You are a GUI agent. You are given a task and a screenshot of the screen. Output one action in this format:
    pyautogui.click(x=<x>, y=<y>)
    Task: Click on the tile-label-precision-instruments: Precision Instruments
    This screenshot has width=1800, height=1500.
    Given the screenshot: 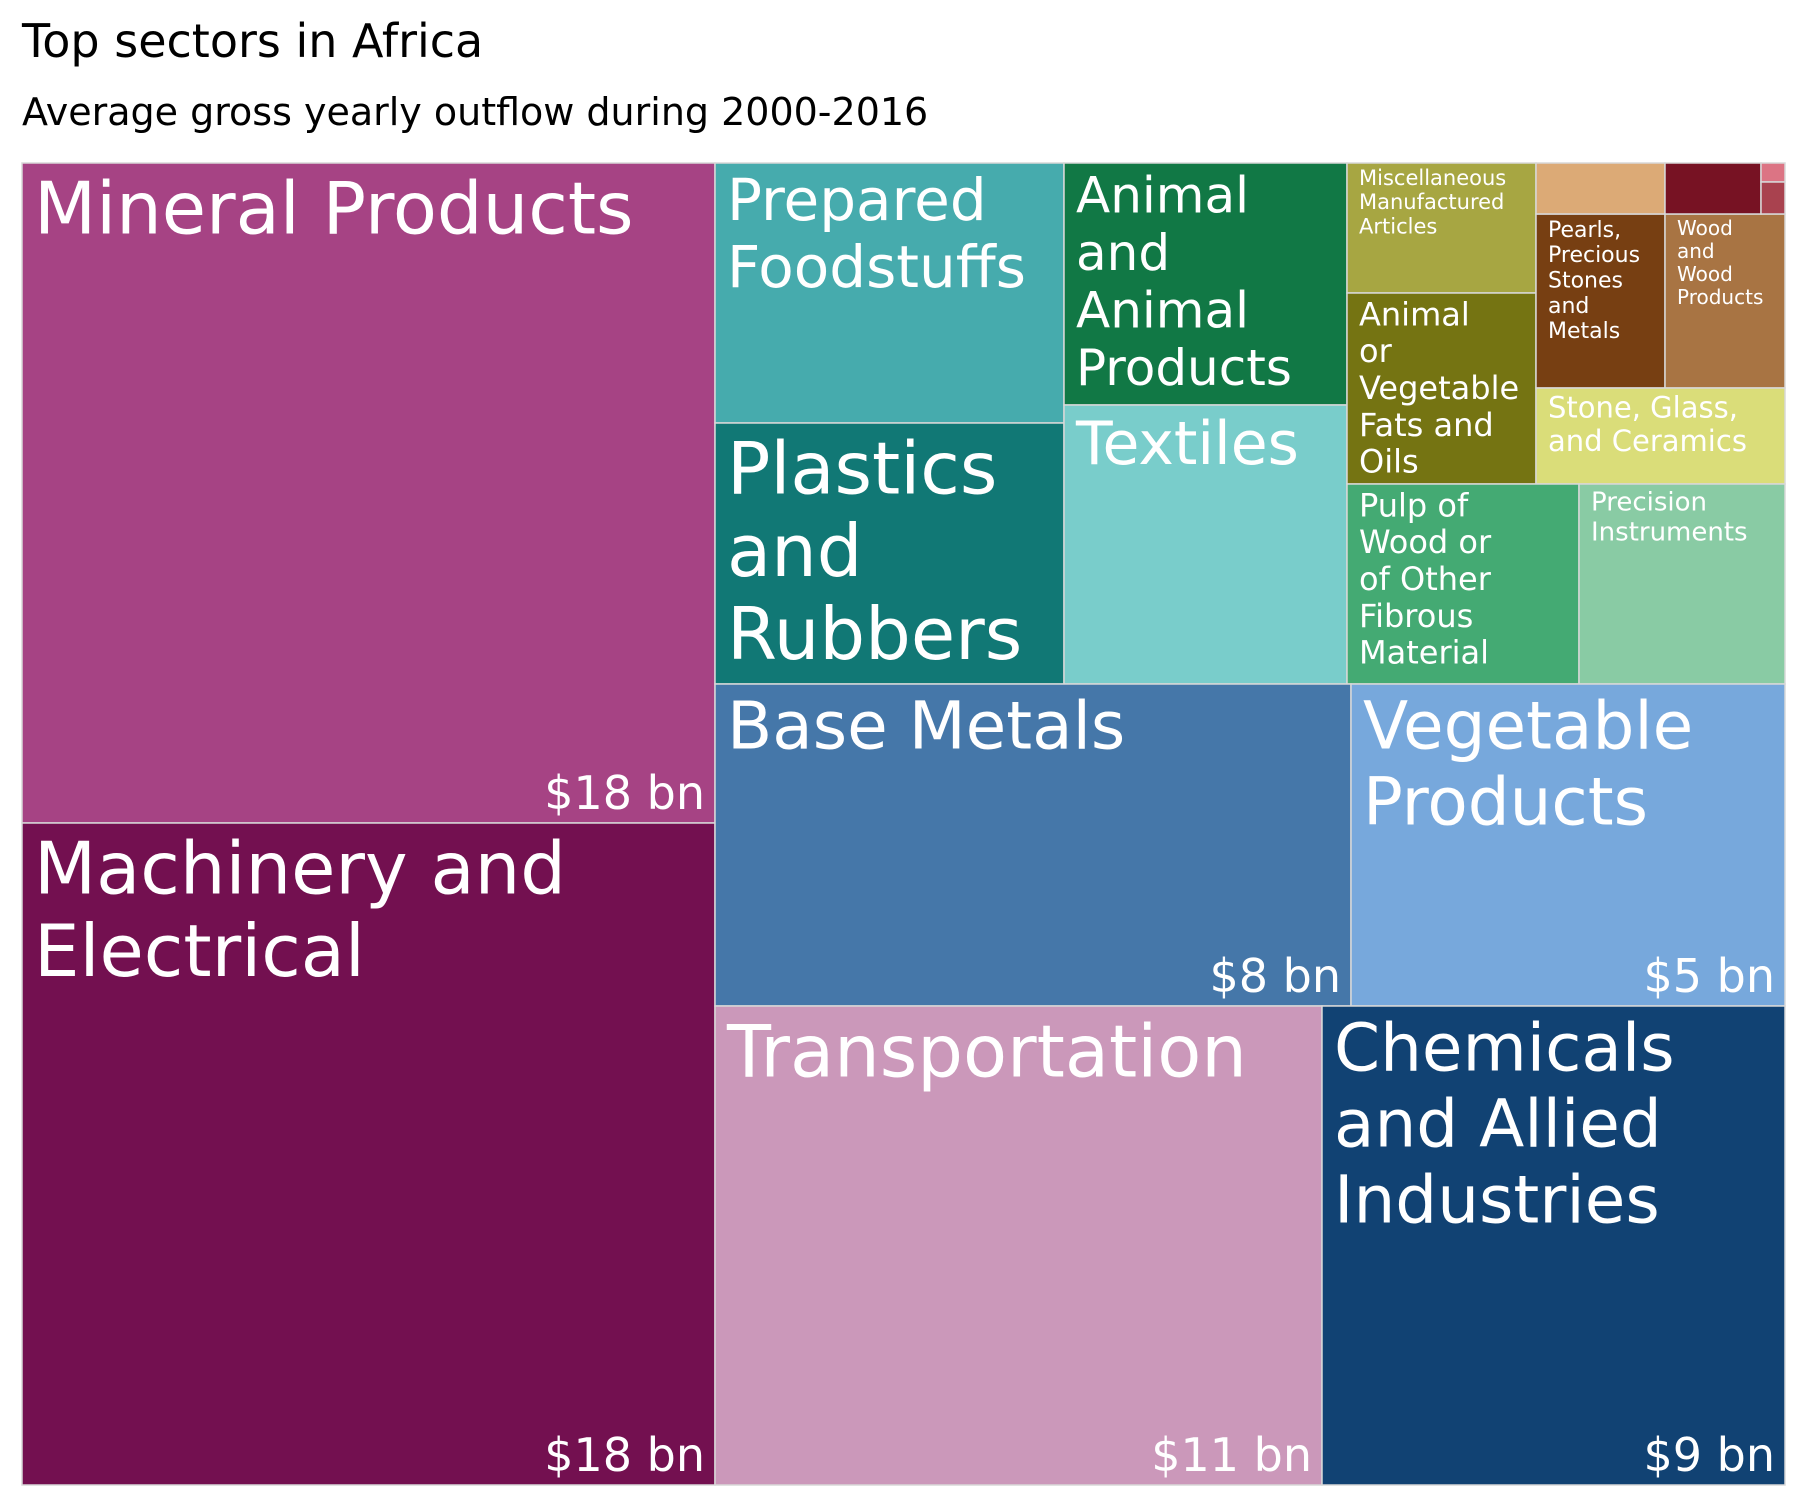 What is the action you would take?
    pyautogui.click(x=1669, y=518)
    